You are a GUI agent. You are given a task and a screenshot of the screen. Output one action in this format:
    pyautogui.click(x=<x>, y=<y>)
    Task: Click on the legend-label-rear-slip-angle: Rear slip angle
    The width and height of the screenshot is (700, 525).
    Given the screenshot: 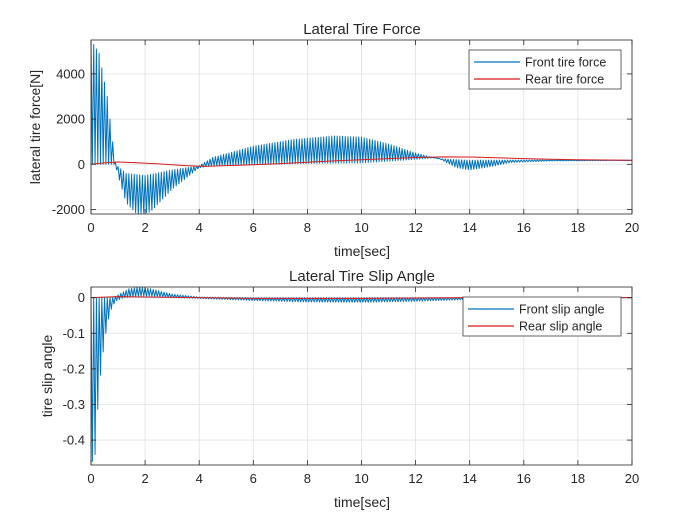 What is the action you would take?
    pyautogui.click(x=560, y=327)
    